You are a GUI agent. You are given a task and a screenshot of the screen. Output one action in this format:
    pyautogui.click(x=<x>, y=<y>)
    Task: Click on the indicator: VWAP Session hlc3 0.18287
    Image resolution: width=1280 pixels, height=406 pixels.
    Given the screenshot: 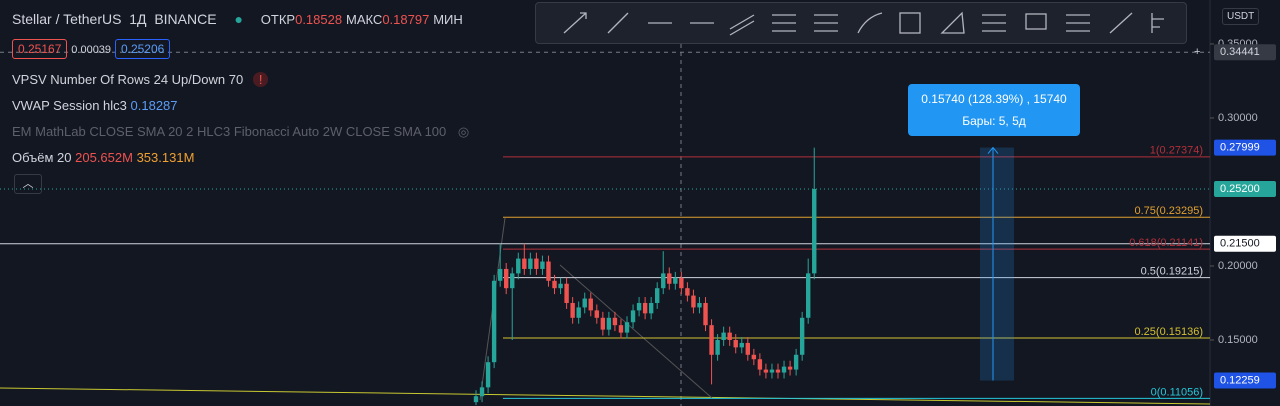 What is the action you would take?
    pyautogui.click(x=95, y=105)
    